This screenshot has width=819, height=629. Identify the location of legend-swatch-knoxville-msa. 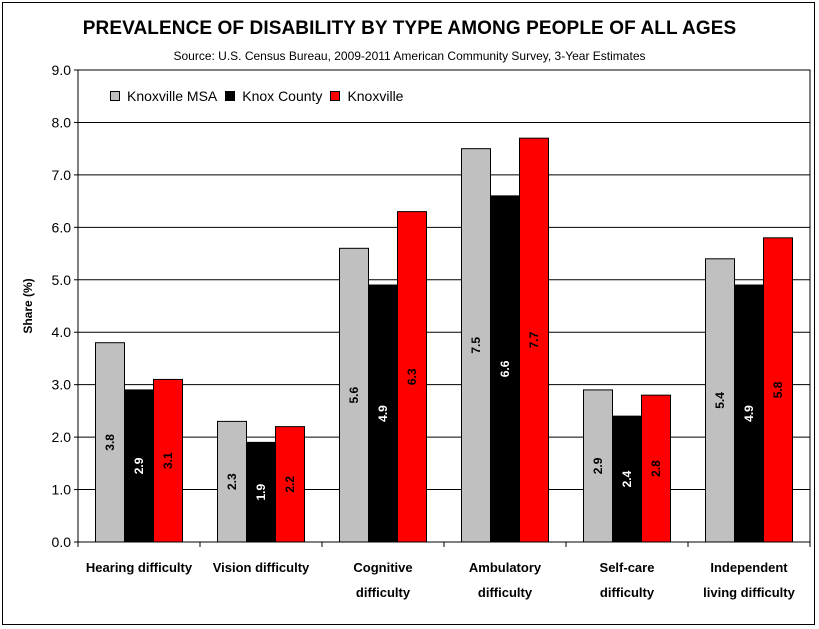
(115, 96).